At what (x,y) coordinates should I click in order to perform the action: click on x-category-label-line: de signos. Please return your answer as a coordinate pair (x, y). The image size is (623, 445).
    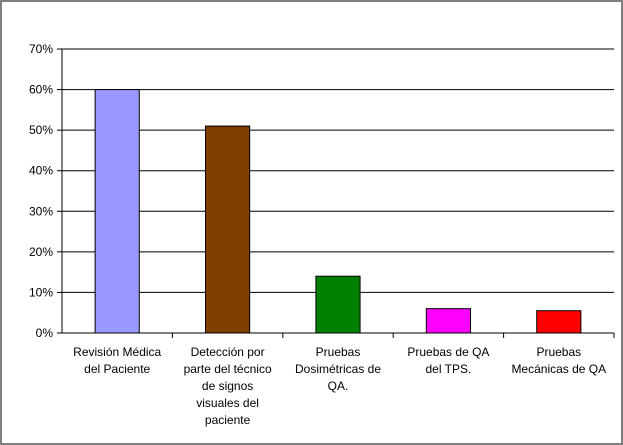
    Looking at the image, I should click on (227, 386).